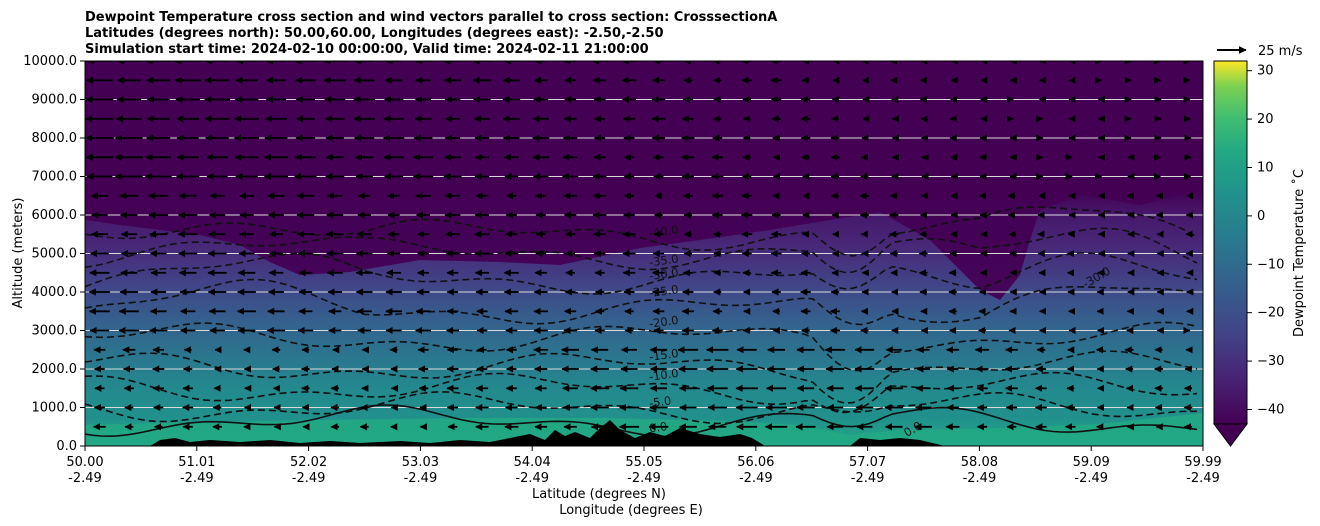 This screenshot has height=526, width=1320. I want to click on x-axis-label: Latitude (degrees N), so click(599, 494).